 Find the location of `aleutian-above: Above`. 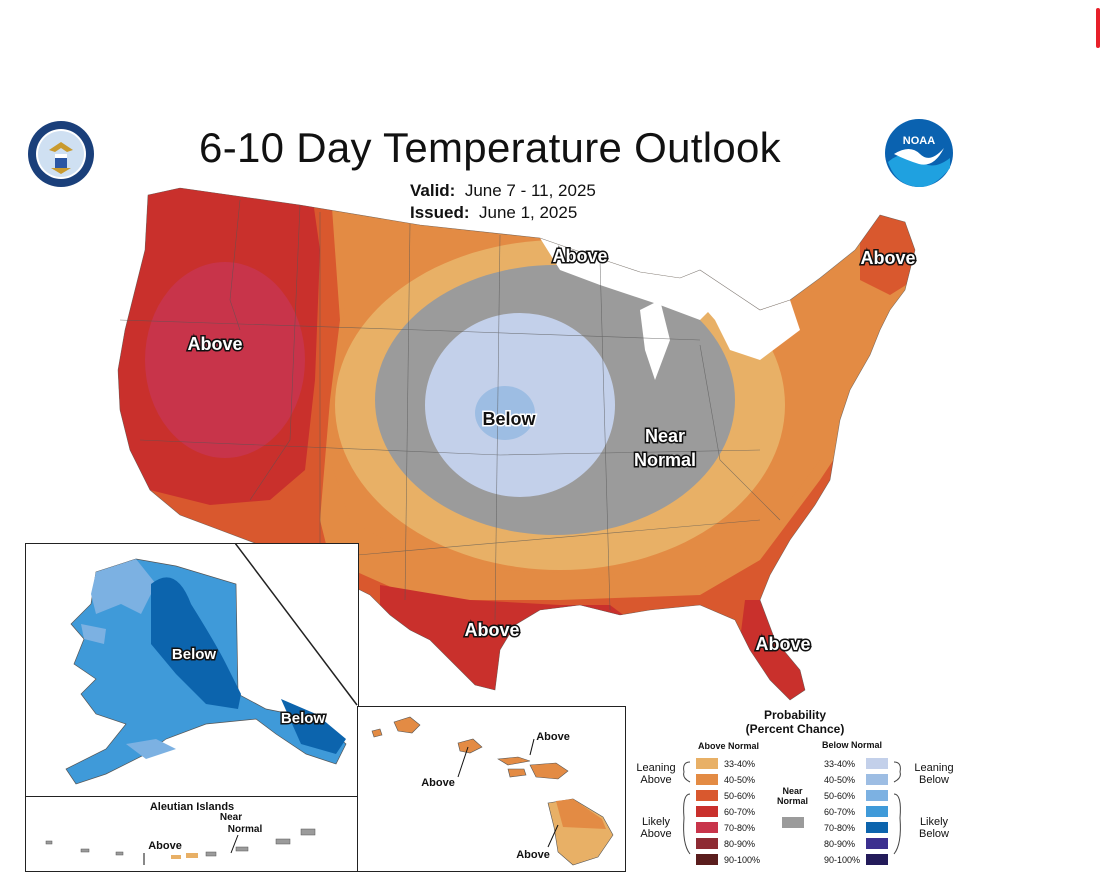

aleutian-above: Above is located at coordinates (165, 846).